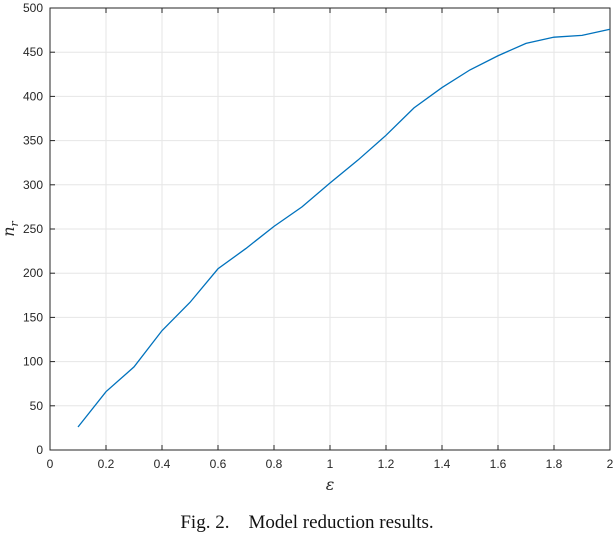 The height and width of the screenshot is (540, 614). I want to click on y-tick-label: 300, so click(33, 185).